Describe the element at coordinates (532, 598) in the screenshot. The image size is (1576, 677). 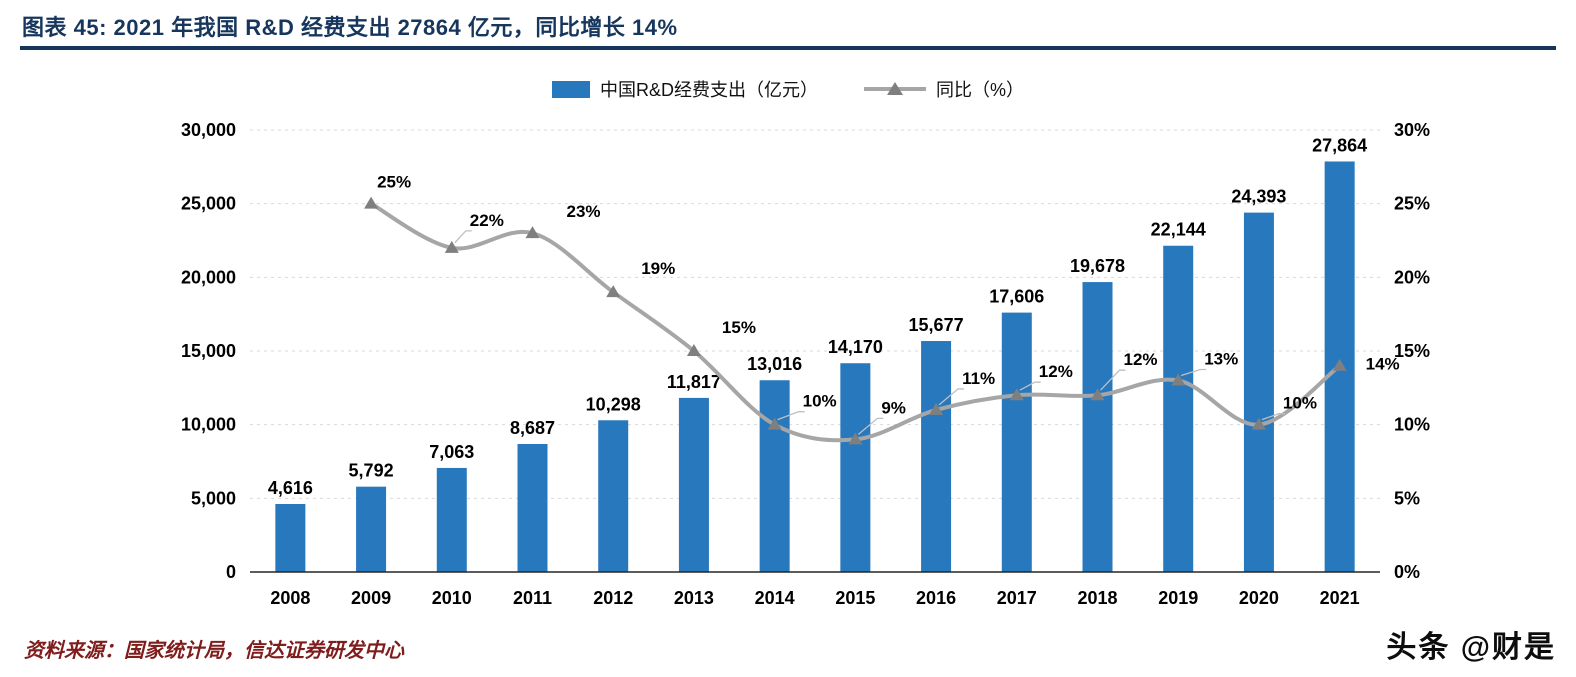
I see `x-axis-label: 2011` at that location.